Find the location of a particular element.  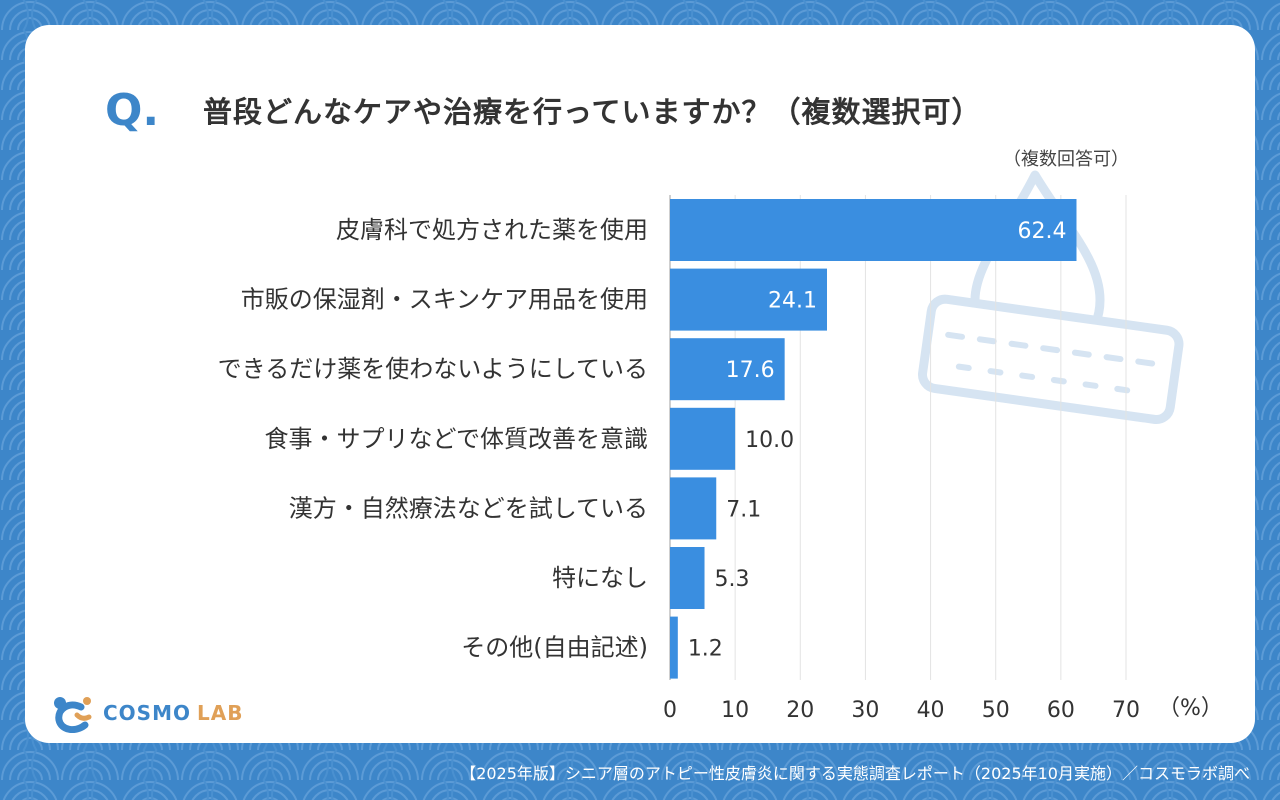

value-label: 7.1 is located at coordinates (743, 509).